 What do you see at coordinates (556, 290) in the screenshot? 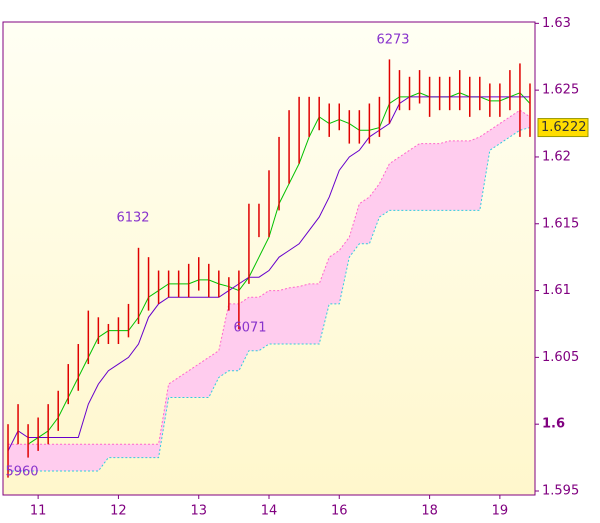
I see `y-tick-label: 1.61` at bounding box center [556, 290].